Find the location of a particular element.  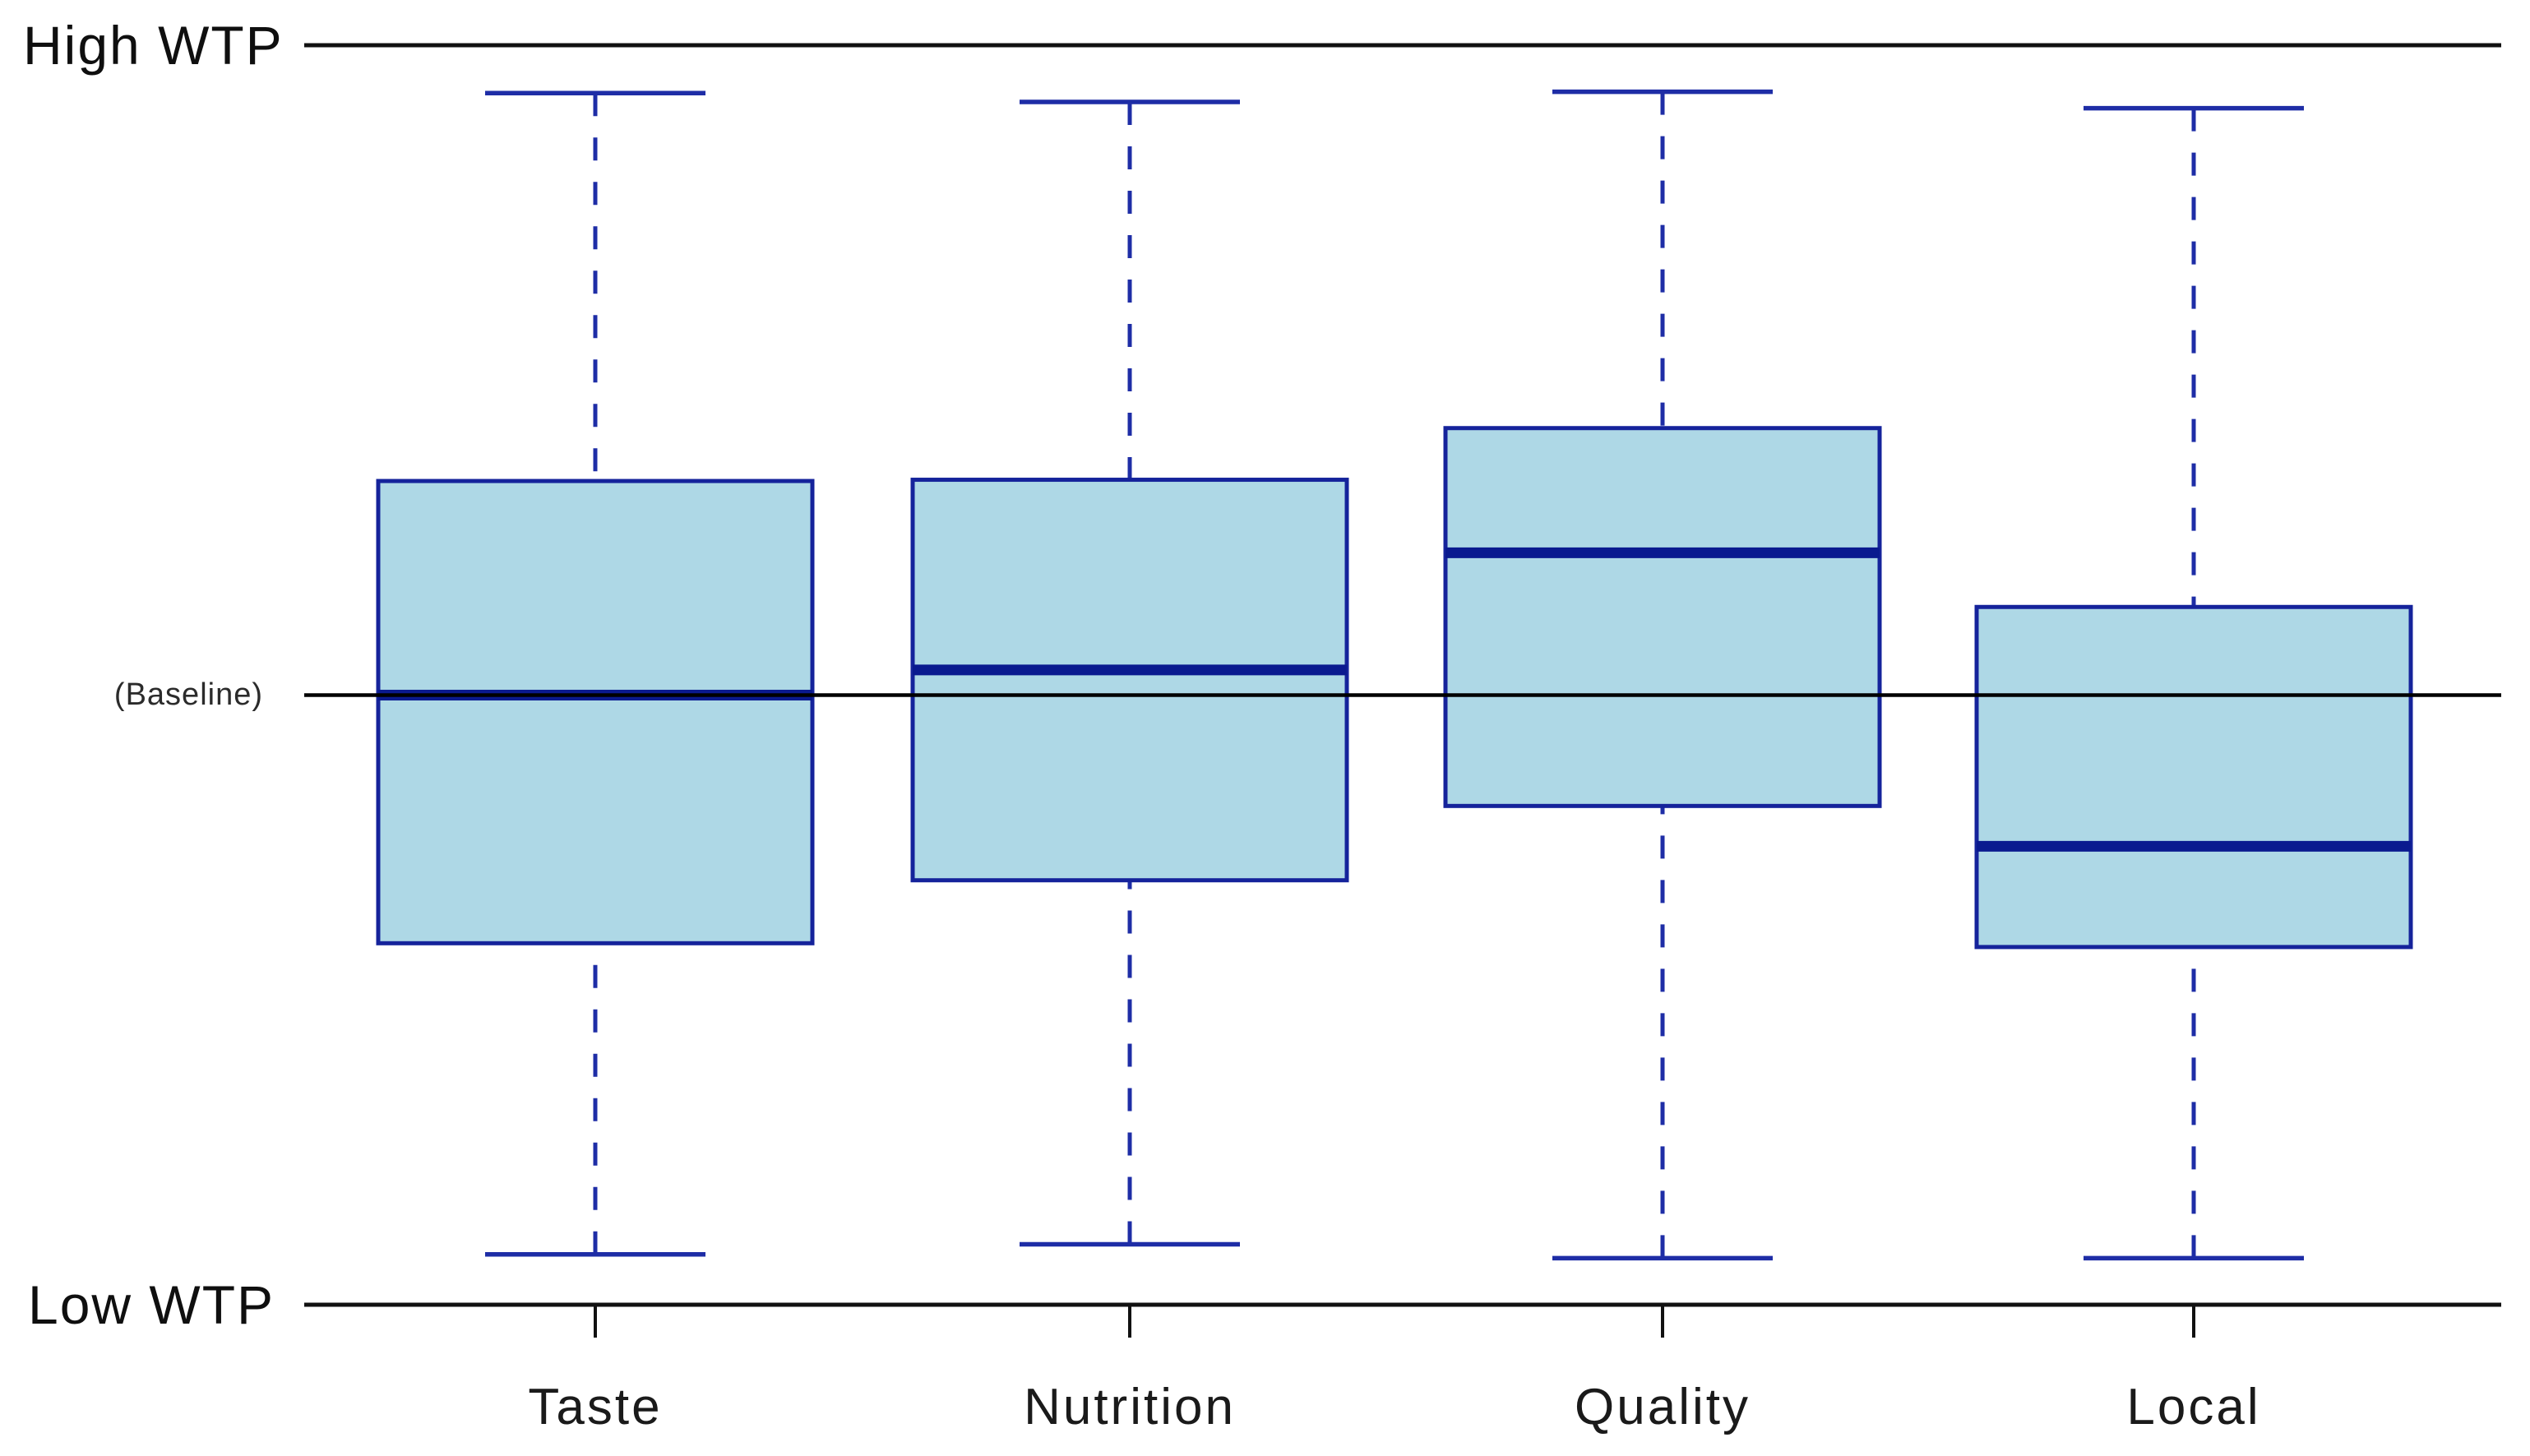

x-axis-label-quality: Quality is located at coordinates (1663, 1407).